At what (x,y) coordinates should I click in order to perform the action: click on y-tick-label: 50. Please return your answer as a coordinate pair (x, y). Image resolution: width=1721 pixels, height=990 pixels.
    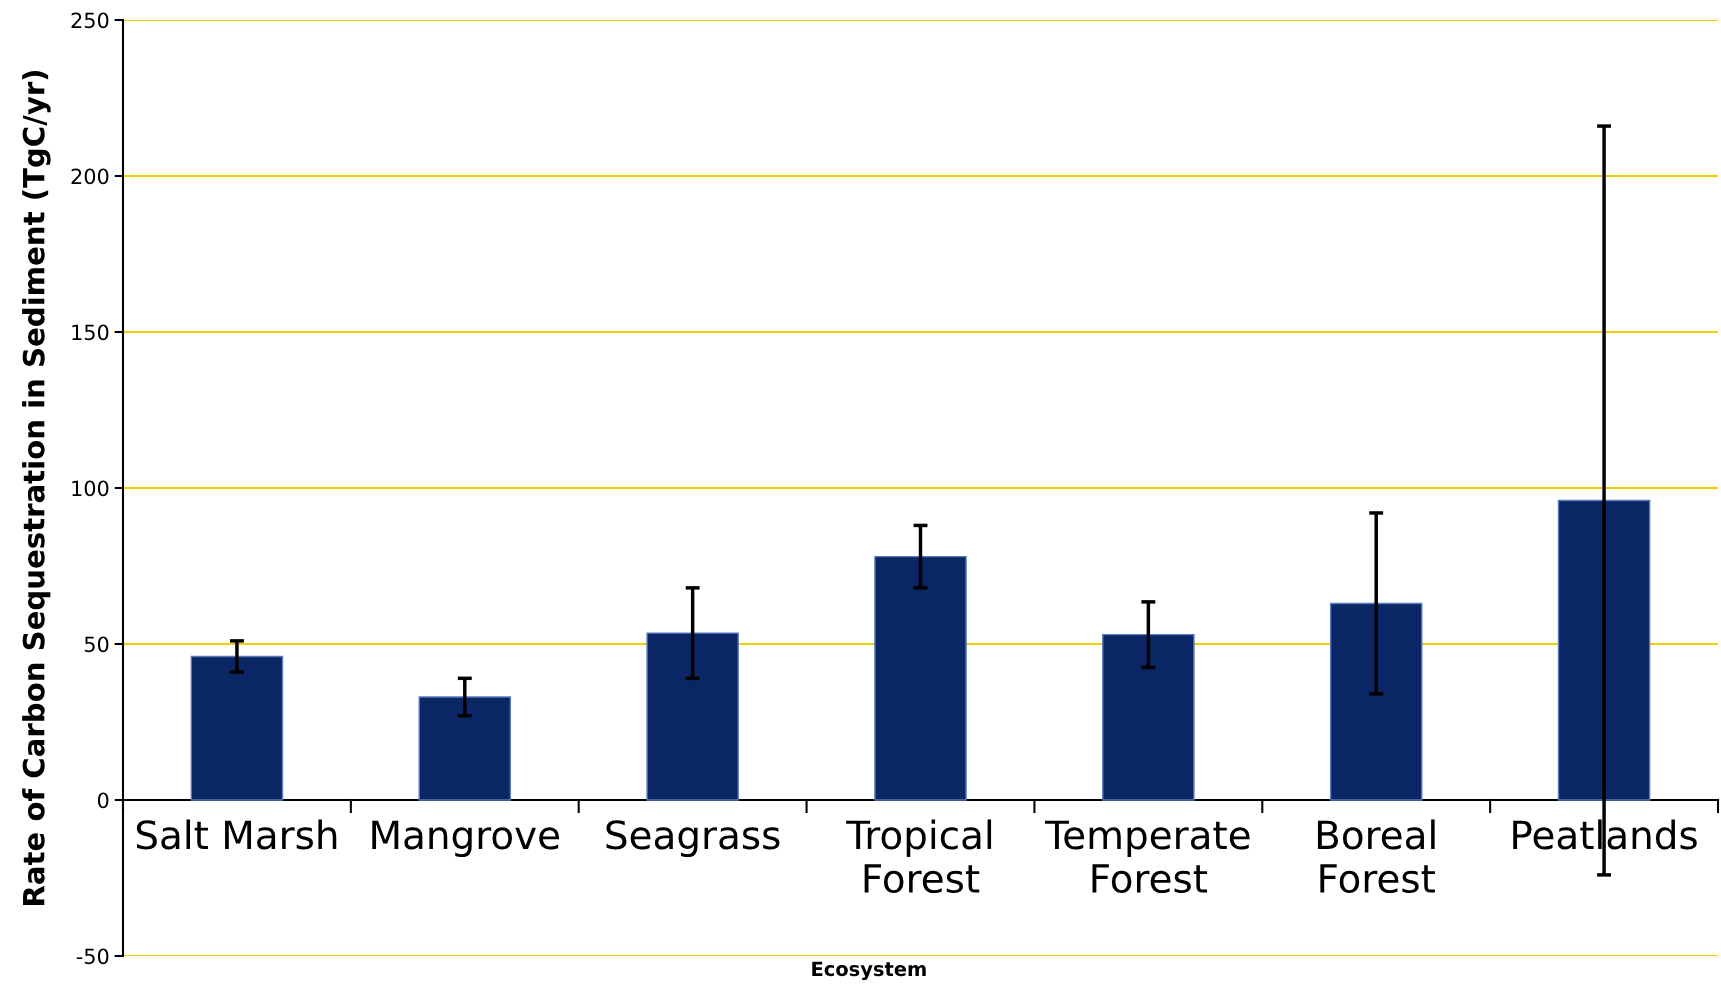
    Looking at the image, I should click on (96, 644).